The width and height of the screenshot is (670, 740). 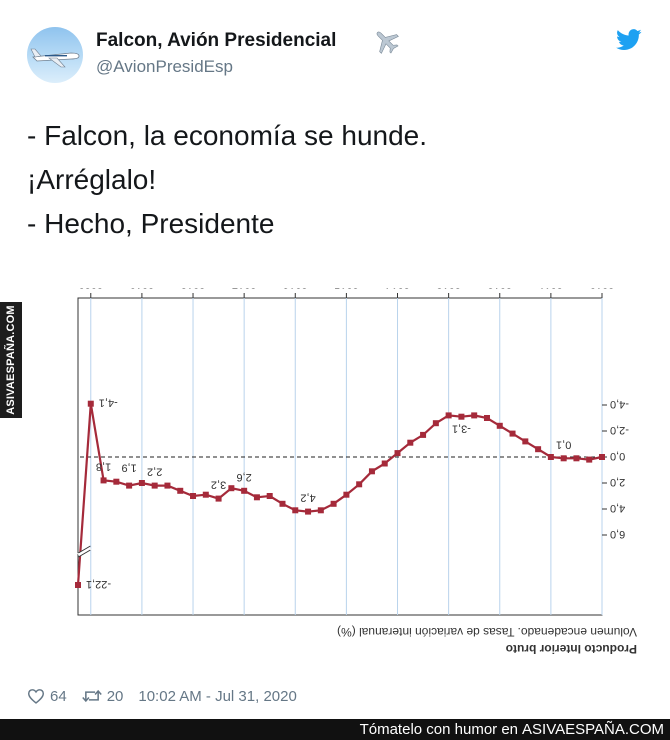 What do you see at coordinates (563, 444) in the screenshot?
I see `data-label: 0,1` at bounding box center [563, 444].